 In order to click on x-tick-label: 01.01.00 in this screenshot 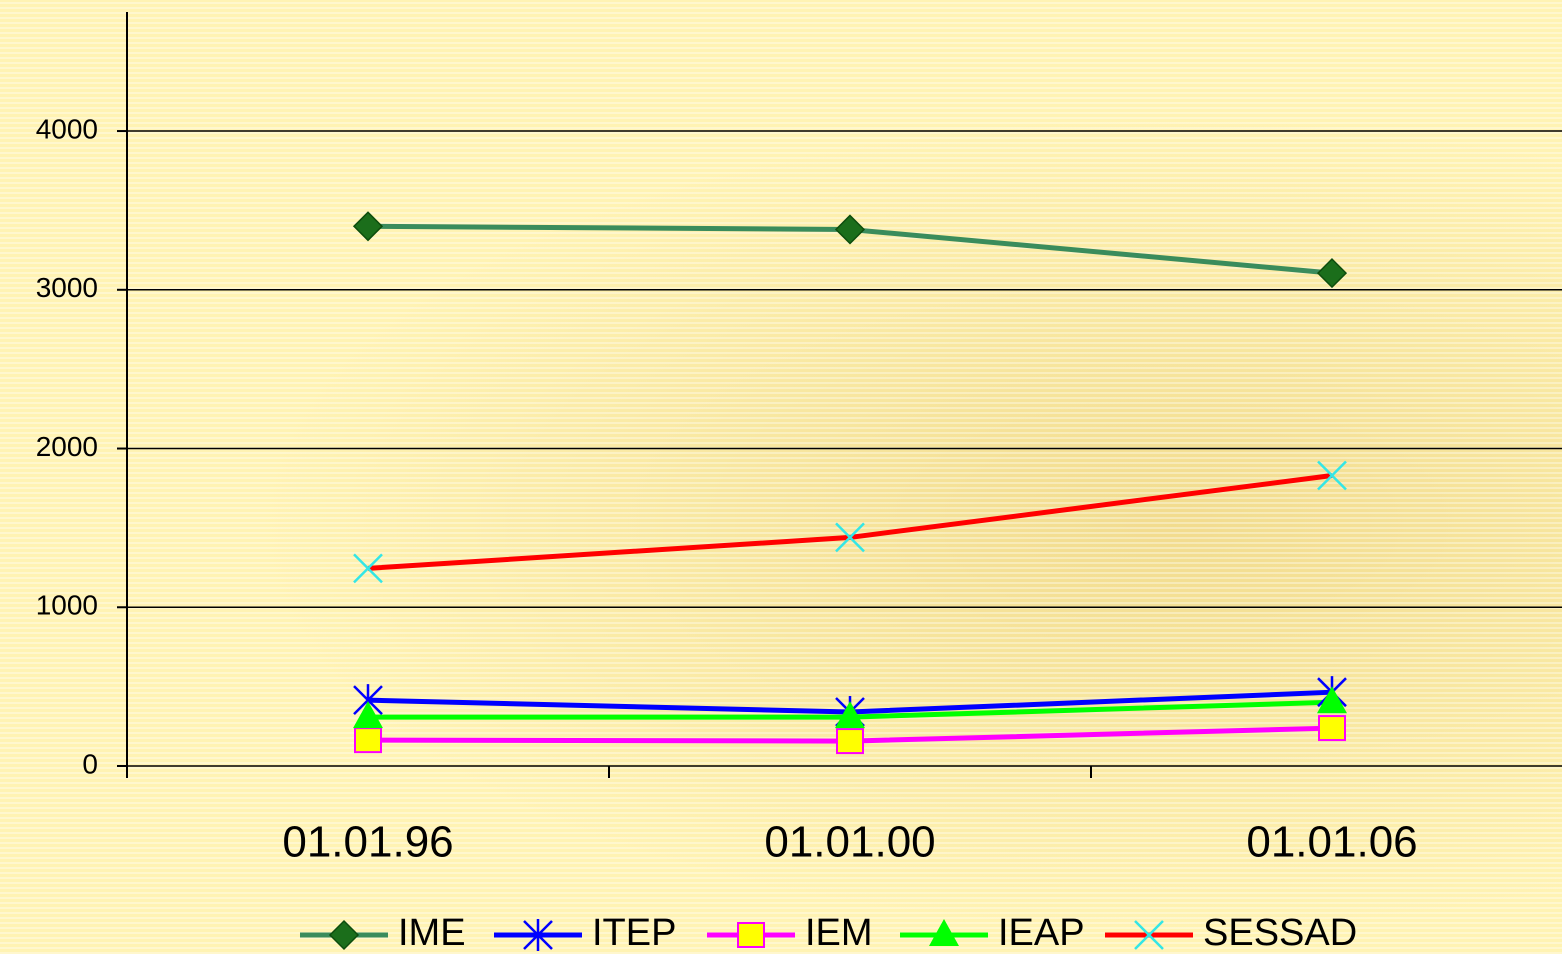, I will do `click(849, 842)`.